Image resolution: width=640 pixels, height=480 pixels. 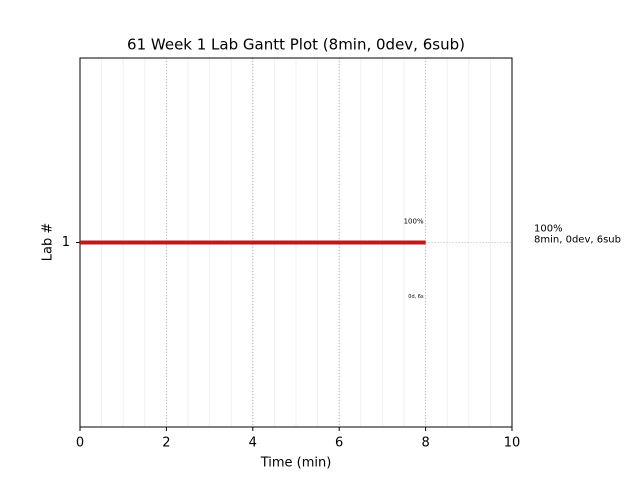 What do you see at coordinates (48, 242) in the screenshot?
I see `y-axis-label: Lab #` at bounding box center [48, 242].